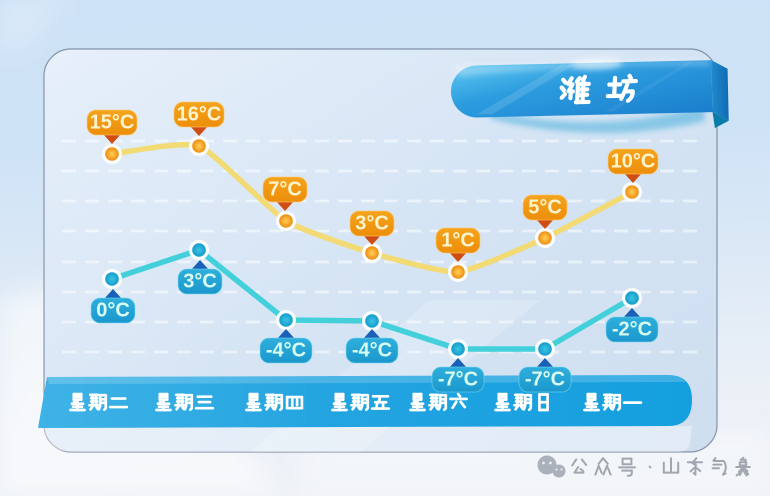  Describe the element at coordinates (112, 123) in the screenshot. I see `svg-text: 15°C` at that location.